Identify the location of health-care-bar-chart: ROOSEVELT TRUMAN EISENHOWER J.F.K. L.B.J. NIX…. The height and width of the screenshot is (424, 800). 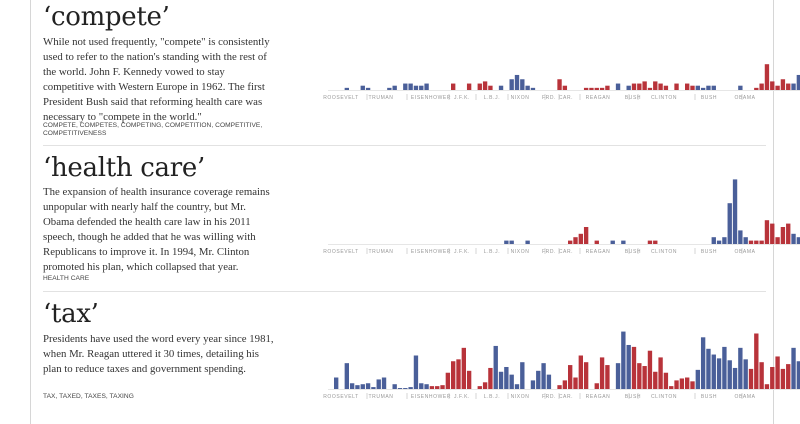
(561, 217).